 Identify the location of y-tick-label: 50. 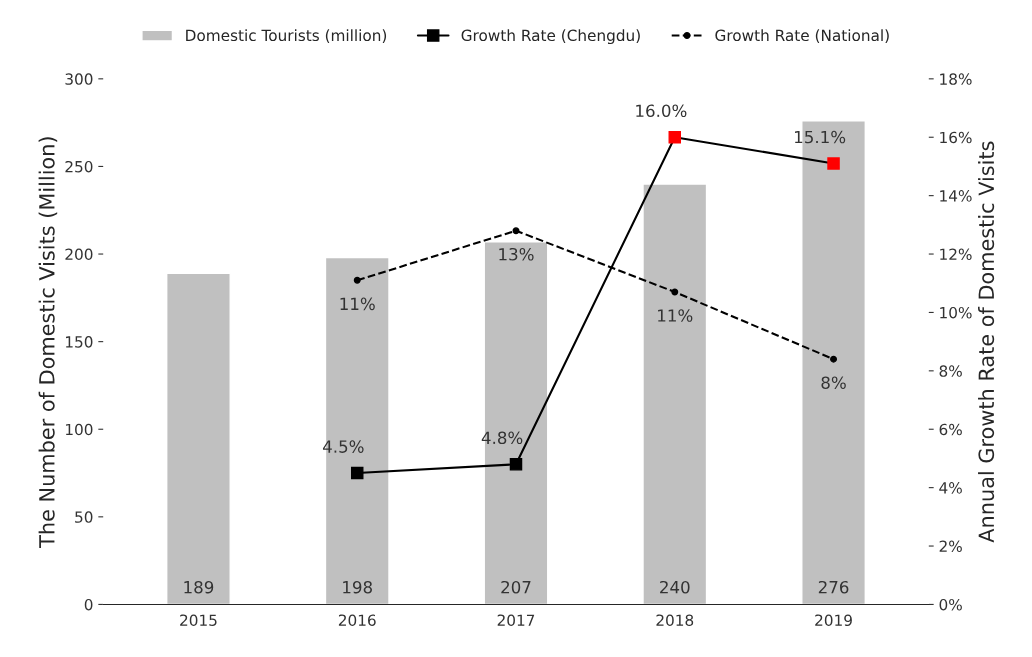
(84, 517).